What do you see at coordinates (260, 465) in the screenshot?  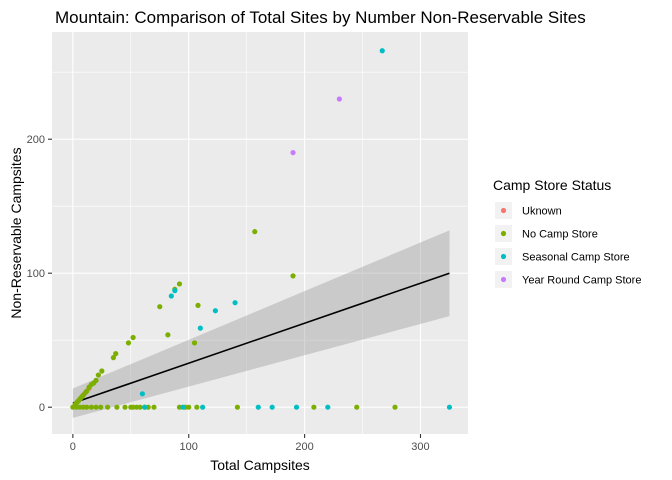 I see `x-axis-title: Total Campsites` at bounding box center [260, 465].